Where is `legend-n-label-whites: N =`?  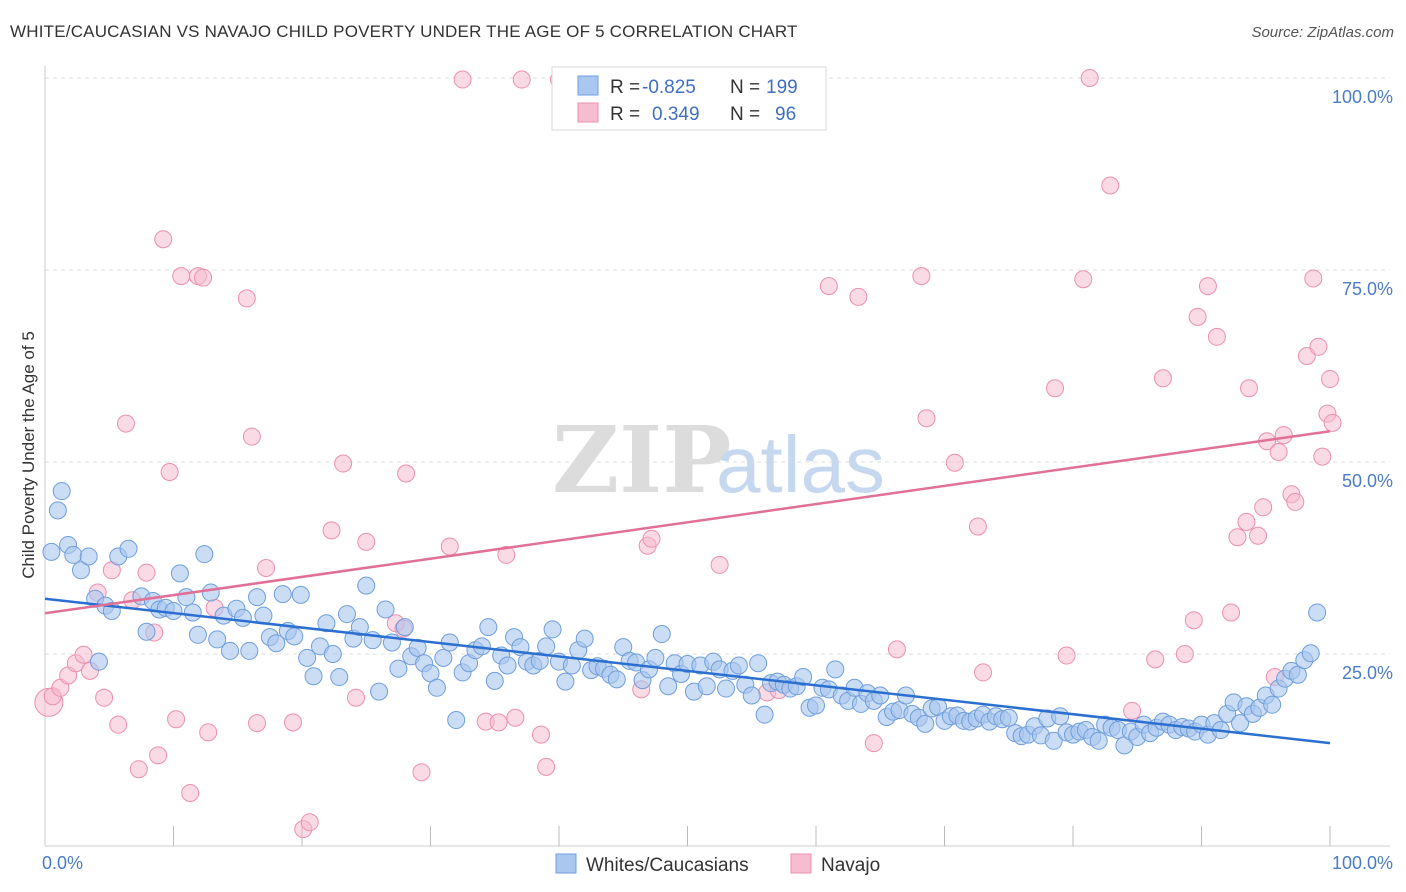 legend-n-label-whites: N = is located at coordinates (745, 87).